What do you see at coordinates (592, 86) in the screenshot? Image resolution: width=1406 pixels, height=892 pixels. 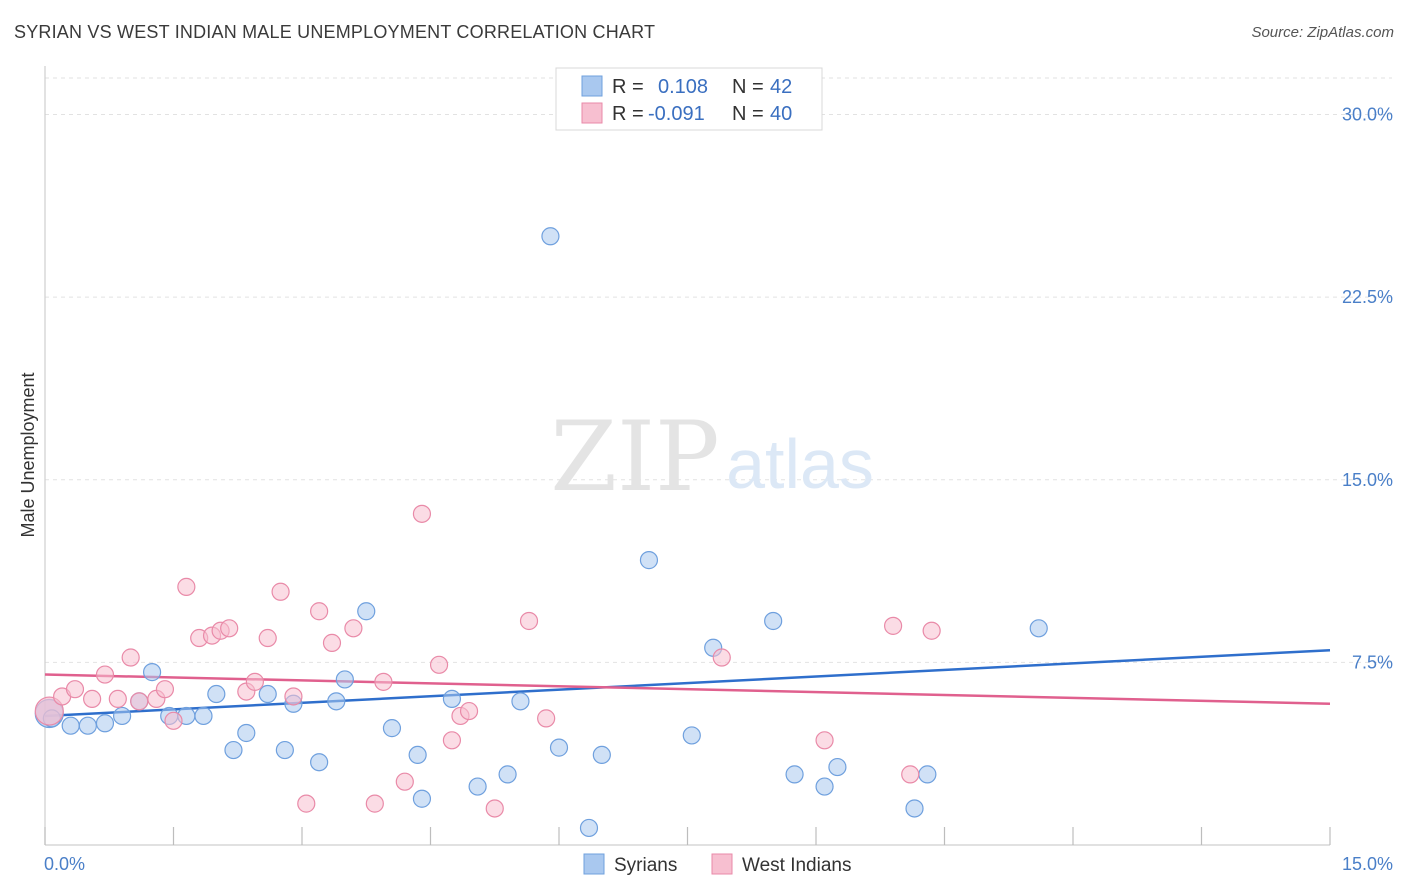 I see `legend-swatch-syrians` at bounding box center [592, 86].